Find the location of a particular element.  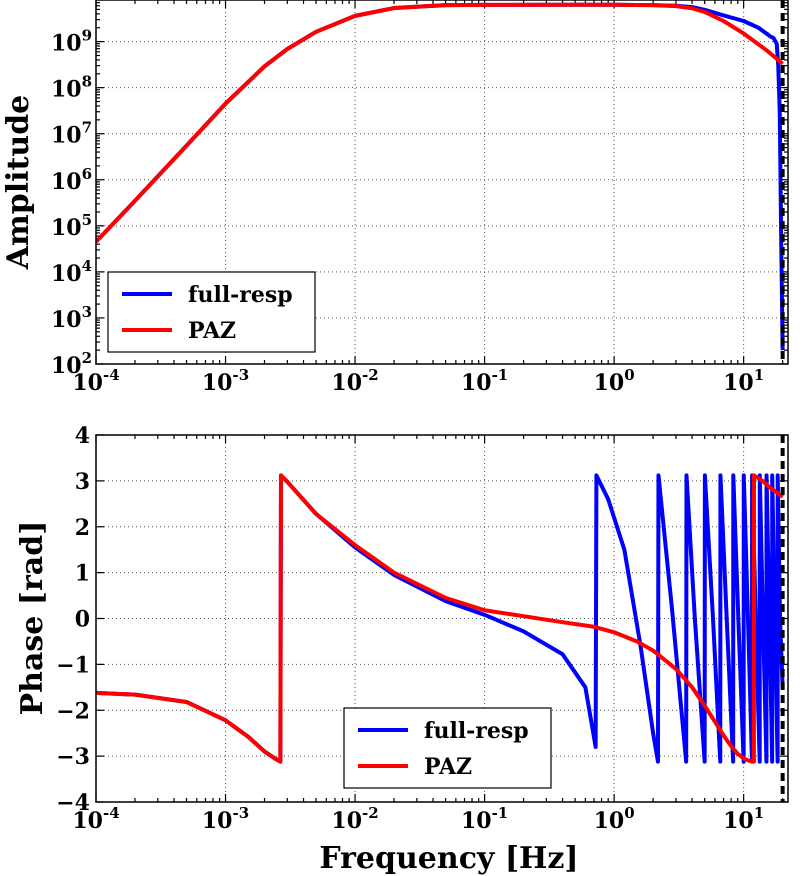

y-tick-label: 4 is located at coordinates (82, 436).